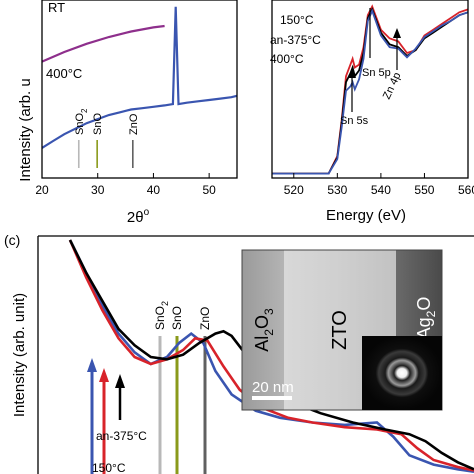  Describe the element at coordinates (147, 212) in the screenshot. I see `panel-a-xlabel-sup: o` at that location.